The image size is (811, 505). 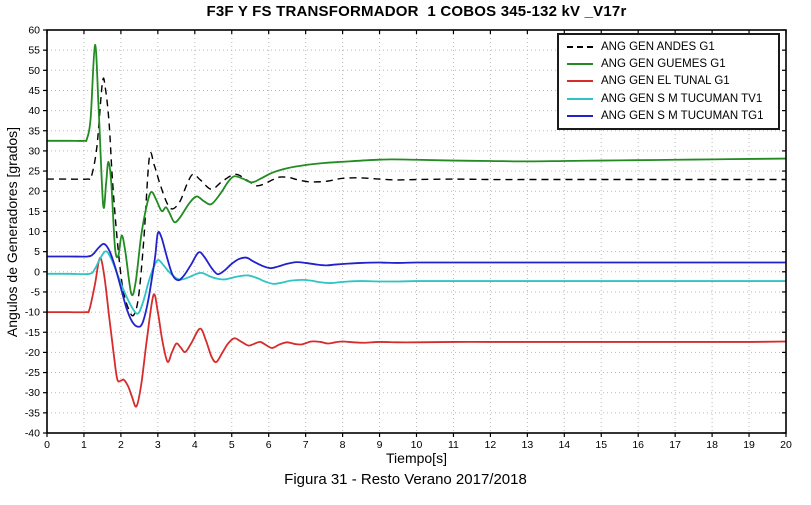 What do you see at coordinates (121, 445) in the screenshot?
I see `x-tick-label: 2` at bounding box center [121, 445].